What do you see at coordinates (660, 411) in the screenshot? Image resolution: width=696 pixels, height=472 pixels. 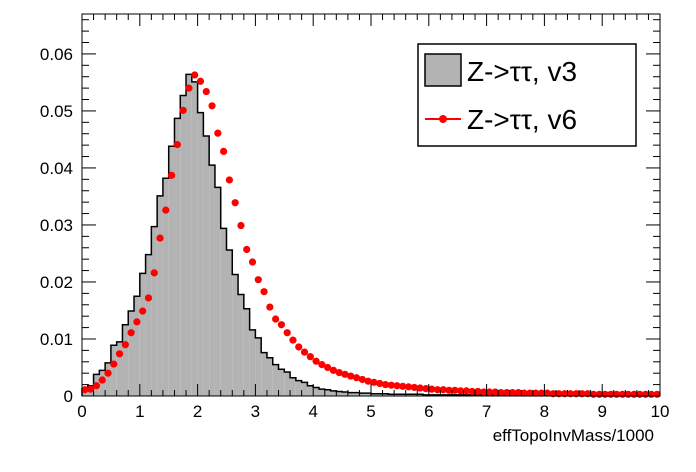 I see `x-tick-label: 10` at bounding box center [660, 411].